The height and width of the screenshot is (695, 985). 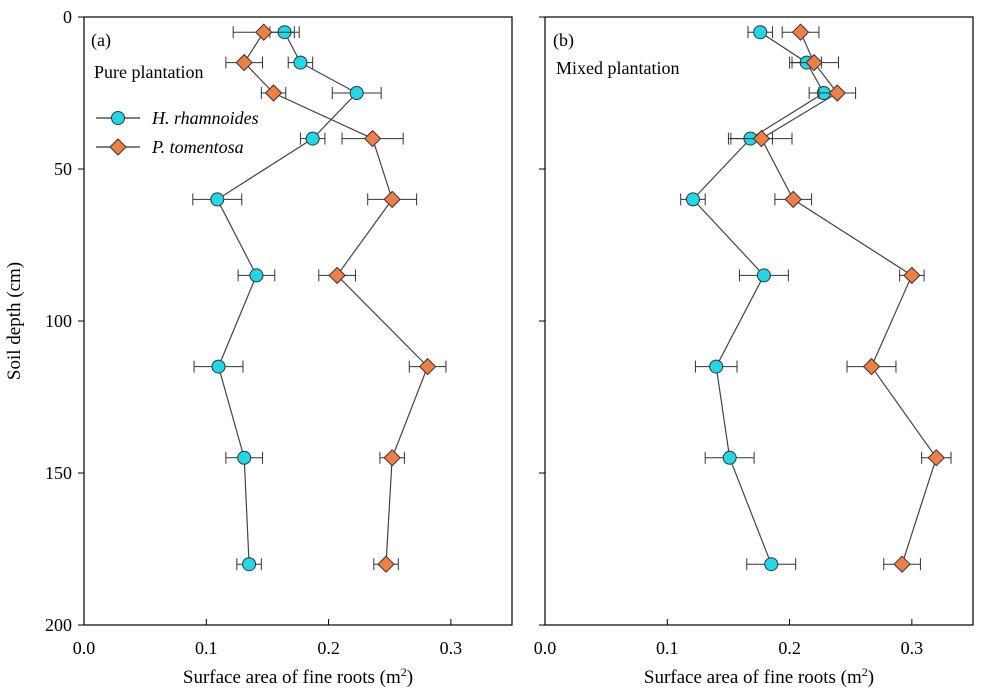 I want to click on annotation-a: Pure plantation, so click(x=148, y=72).